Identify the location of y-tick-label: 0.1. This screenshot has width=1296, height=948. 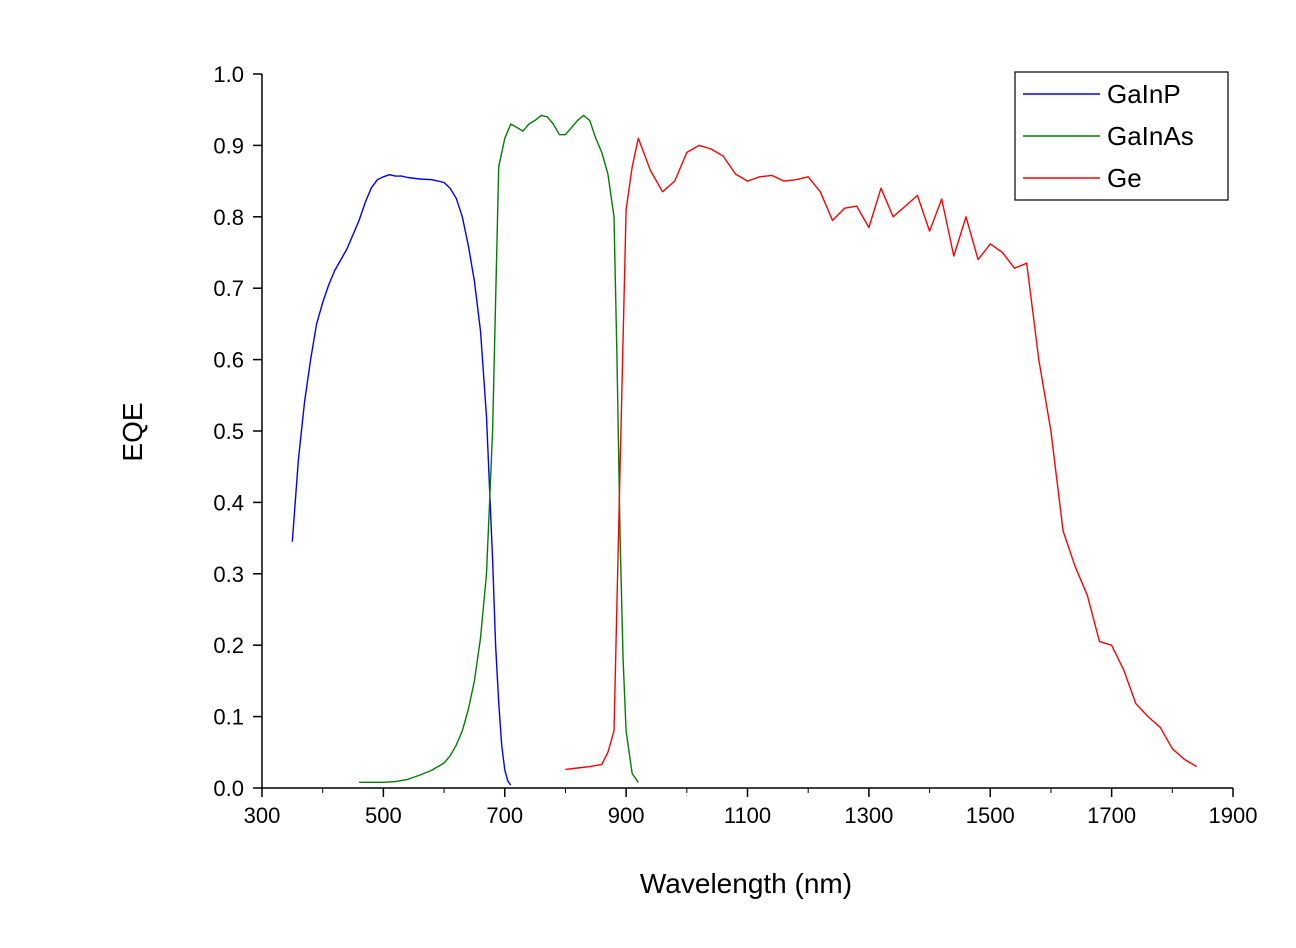
(228, 717).